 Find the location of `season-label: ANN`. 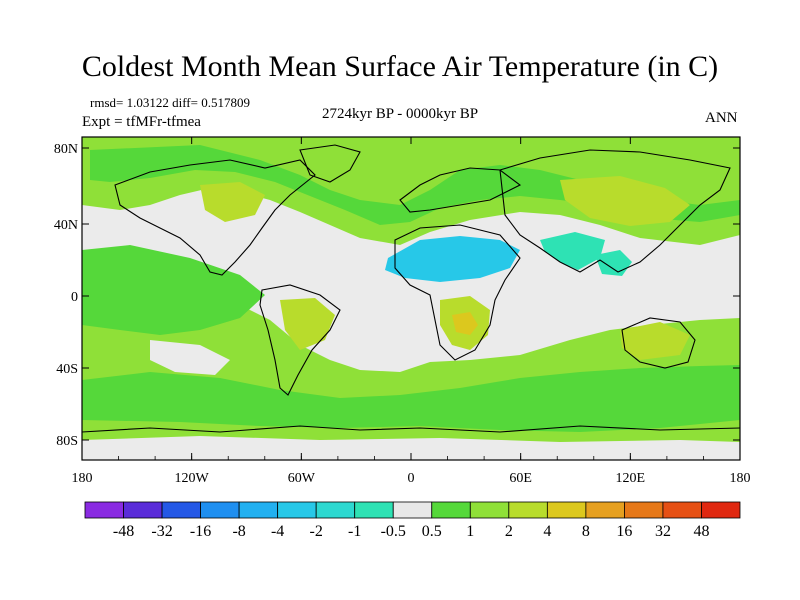

season-label: ANN is located at coordinates (721, 118).